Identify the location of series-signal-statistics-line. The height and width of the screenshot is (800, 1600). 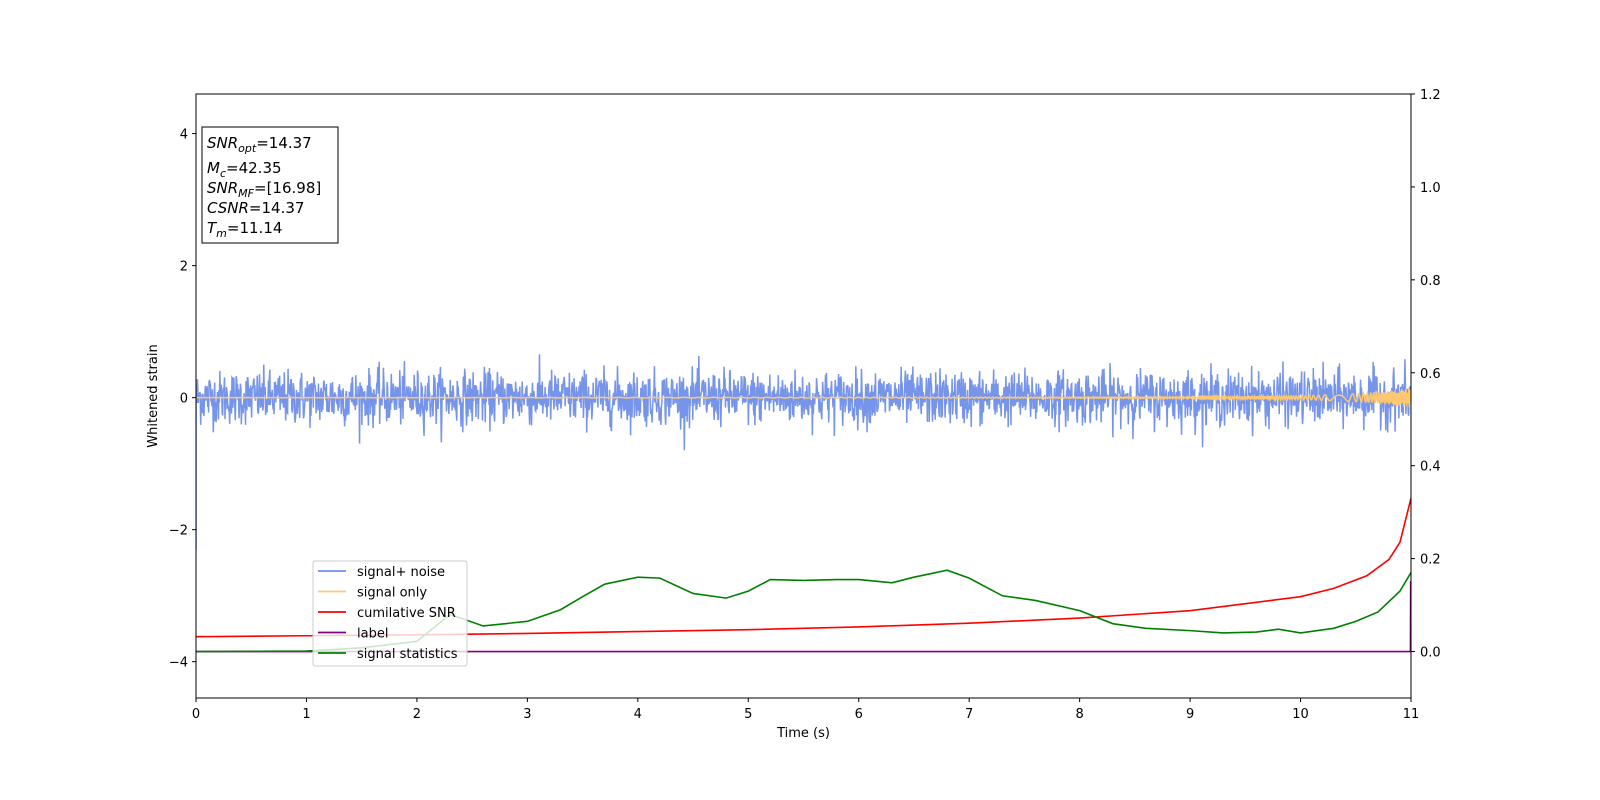
(803, 611).